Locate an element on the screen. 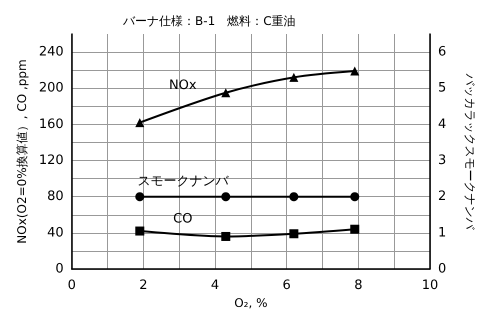  y2-tick-label: 3 is located at coordinates (442, 160).